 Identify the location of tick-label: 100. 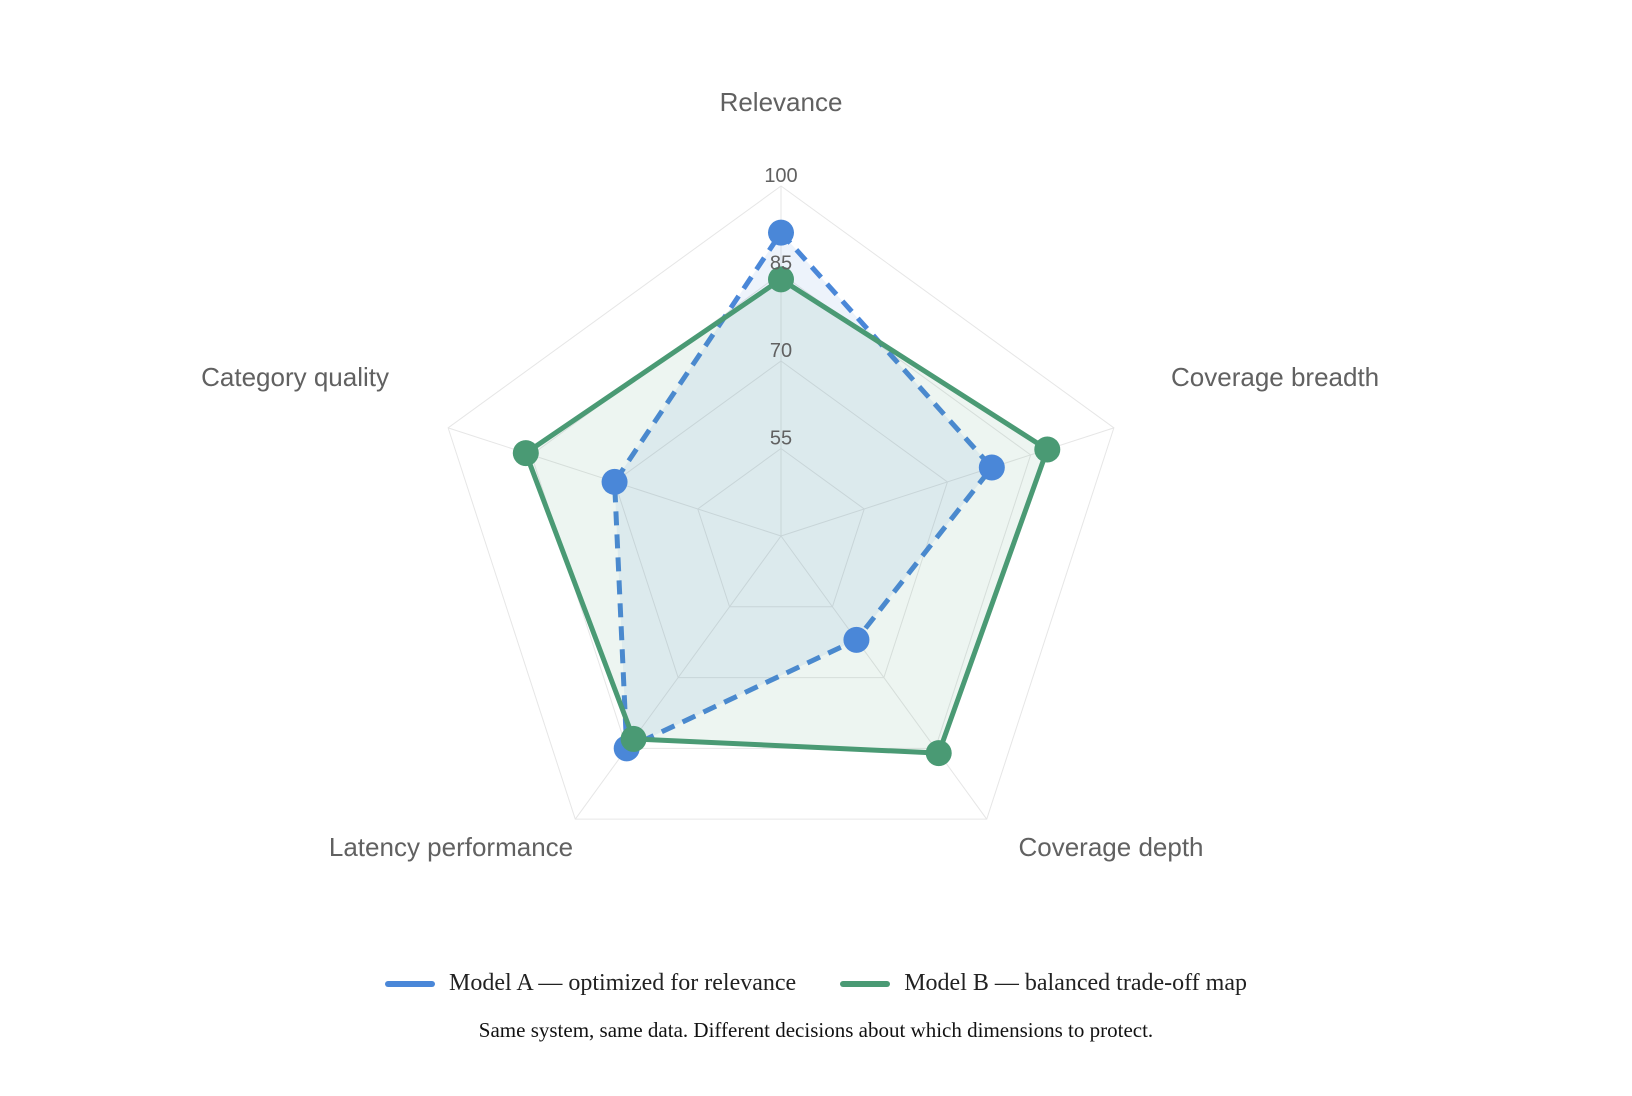
(780, 176).